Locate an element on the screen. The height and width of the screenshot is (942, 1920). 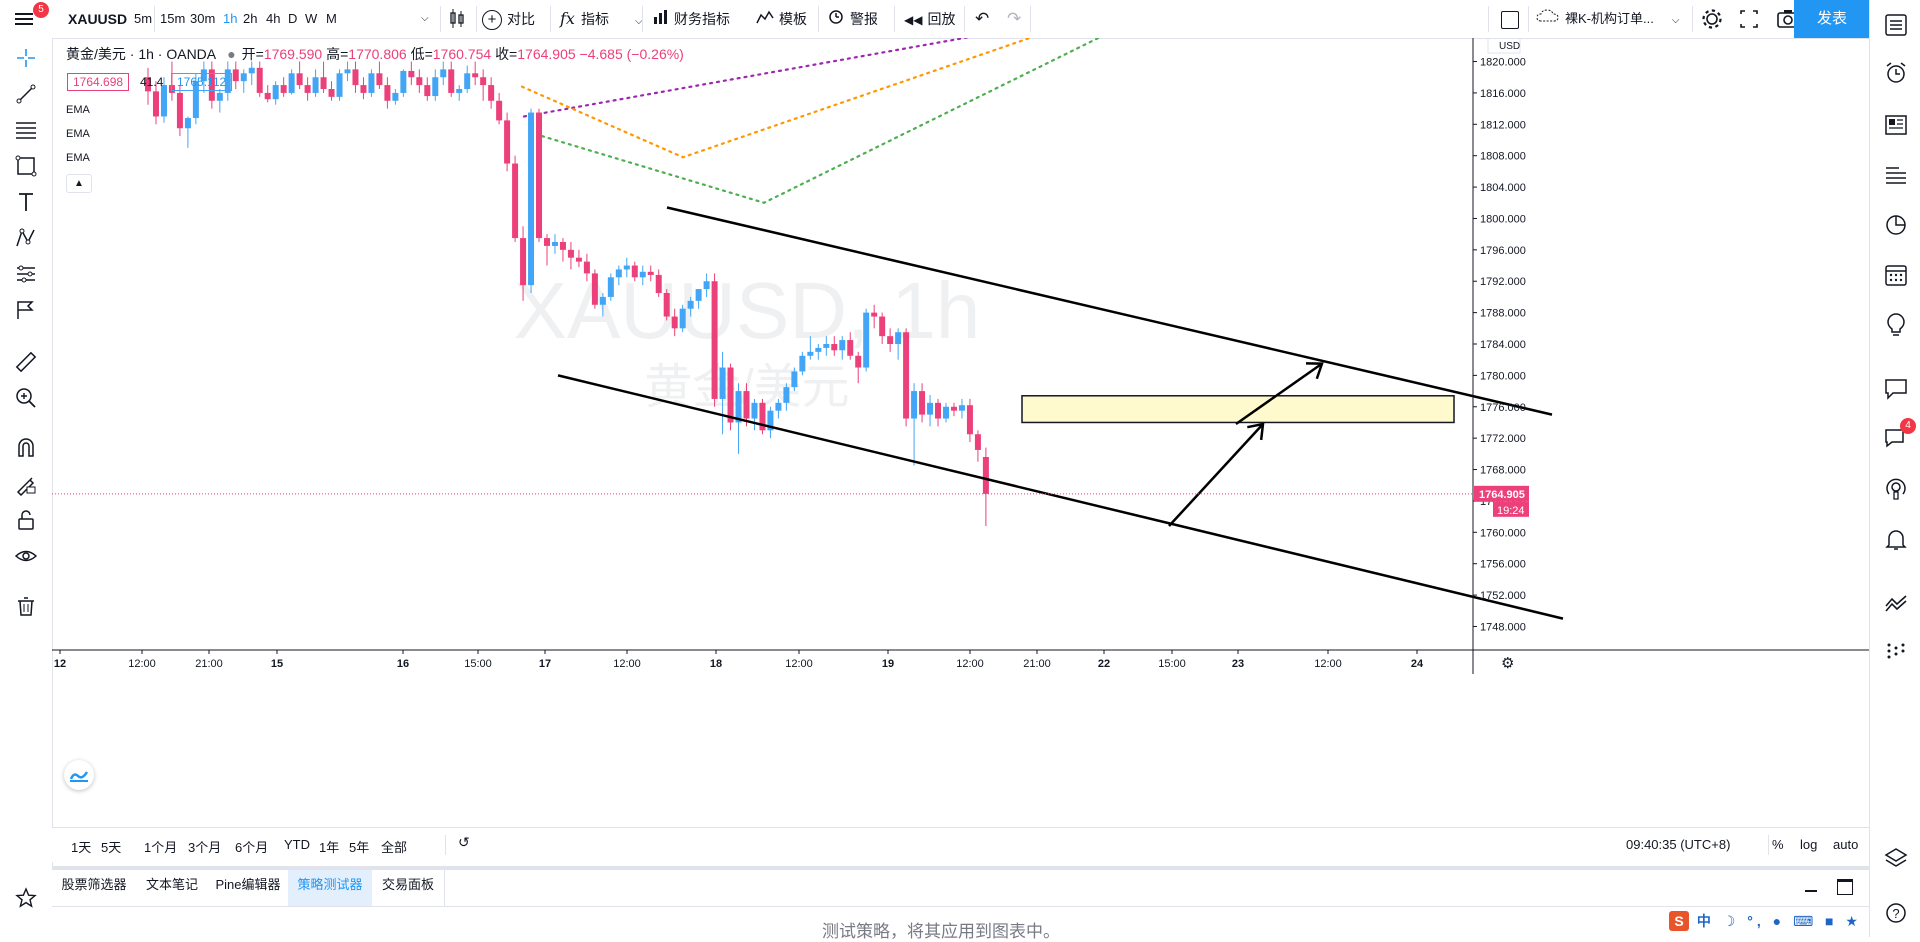
ime-toolbar: S 中 ☽ °, ● ⌨ ■ ★ 全 简 ⚙ is located at coordinates (1794, 922).